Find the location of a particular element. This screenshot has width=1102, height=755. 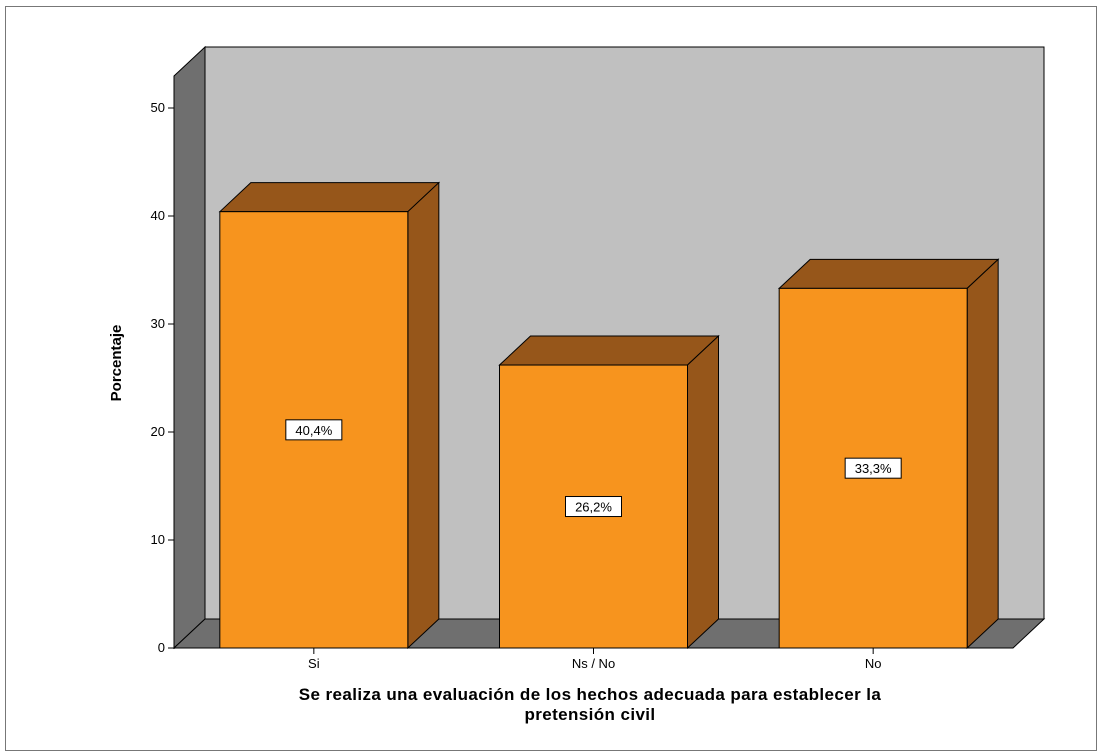

left-wall is located at coordinates (189, 347).